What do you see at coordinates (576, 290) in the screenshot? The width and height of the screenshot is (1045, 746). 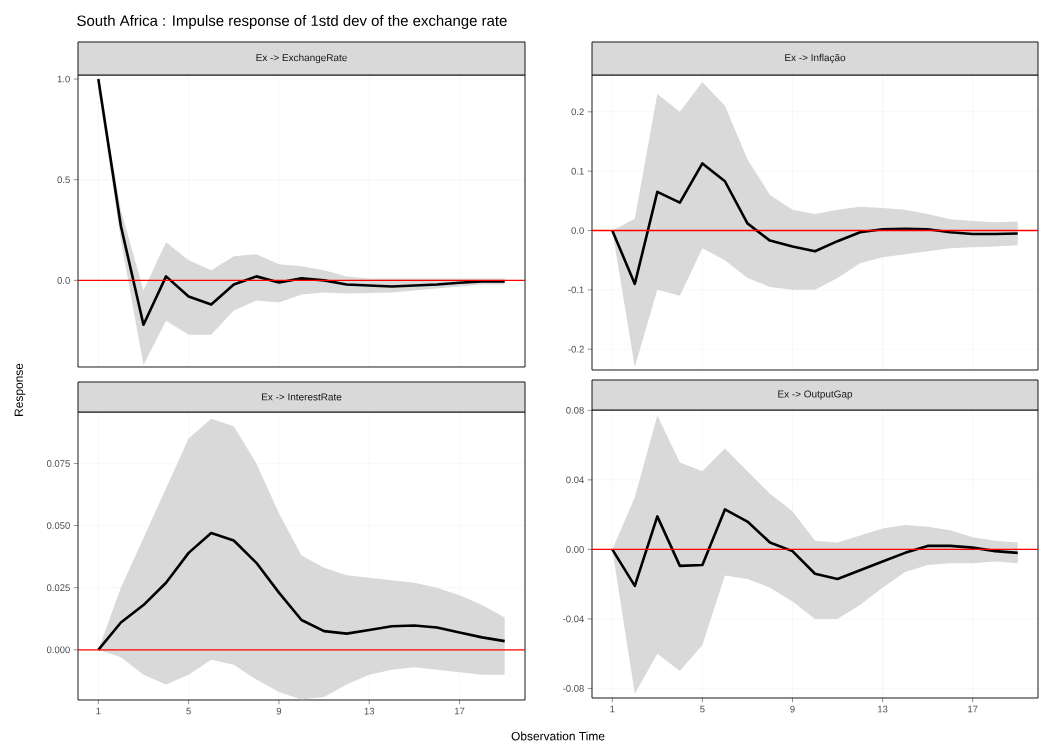 I see `y-tick-label: -0.1` at bounding box center [576, 290].